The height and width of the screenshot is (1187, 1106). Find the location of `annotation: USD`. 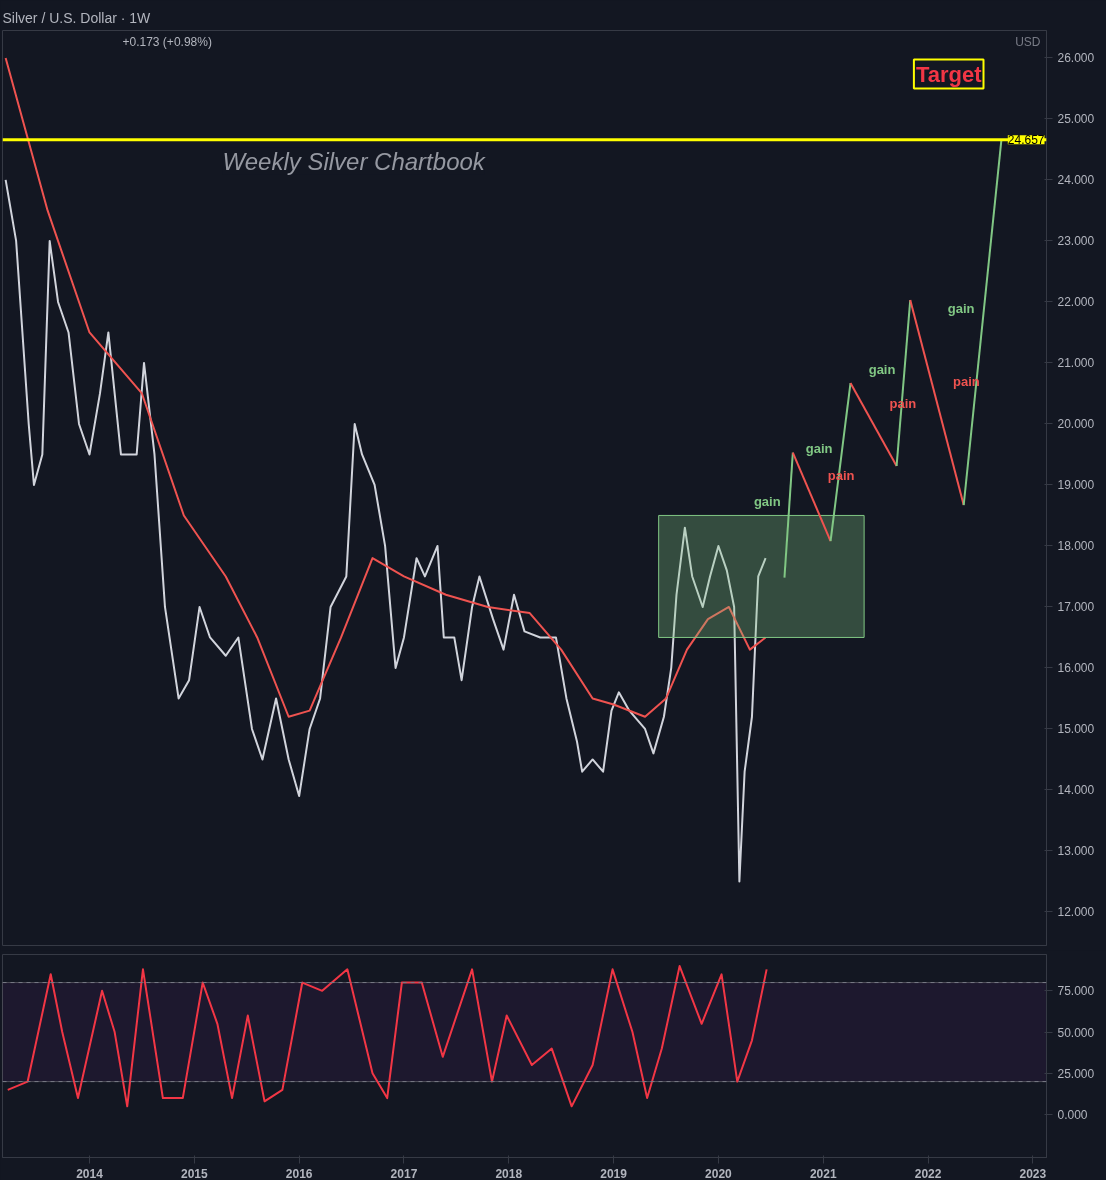

annotation: USD is located at coordinates (1028, 41).